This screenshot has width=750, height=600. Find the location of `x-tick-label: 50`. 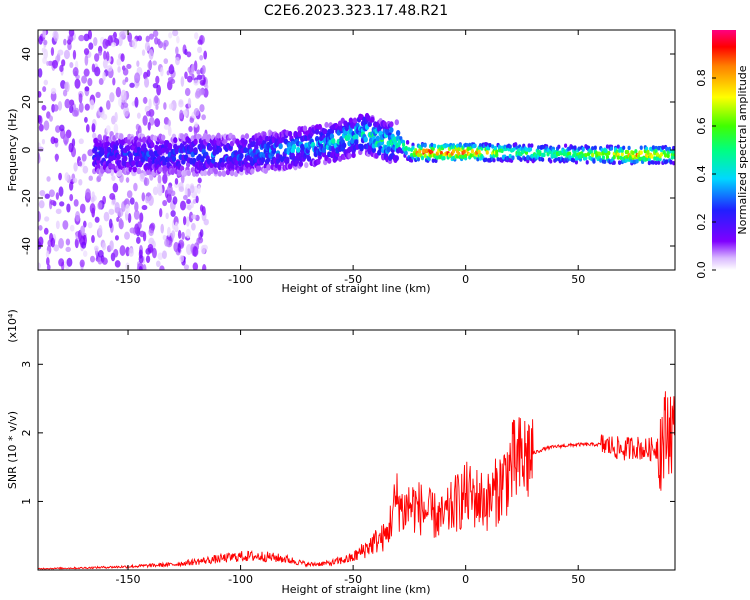

x-tick-label: 50 is located at coordinates (578, 579).